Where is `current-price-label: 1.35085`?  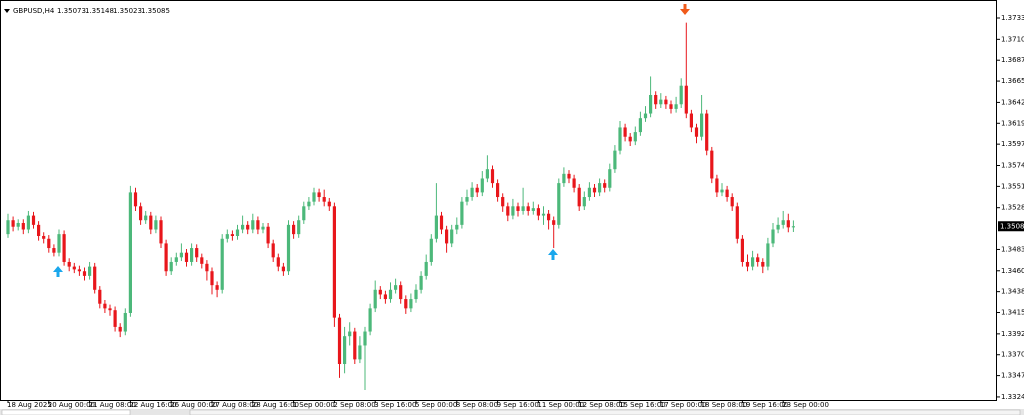 current-price-label: 1.35085 is located at coordinates (1012, 226).